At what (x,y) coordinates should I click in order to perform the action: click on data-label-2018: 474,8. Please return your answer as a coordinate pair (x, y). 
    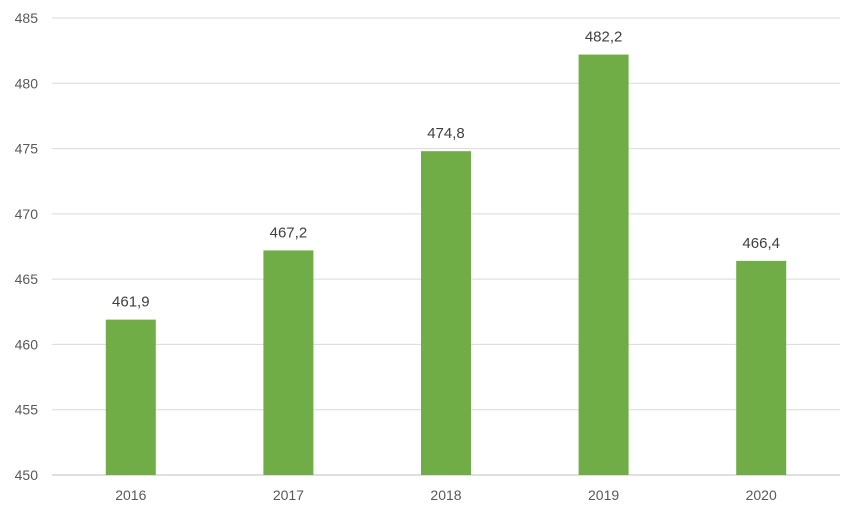
    Looking at the image, I should click on (446, 133).